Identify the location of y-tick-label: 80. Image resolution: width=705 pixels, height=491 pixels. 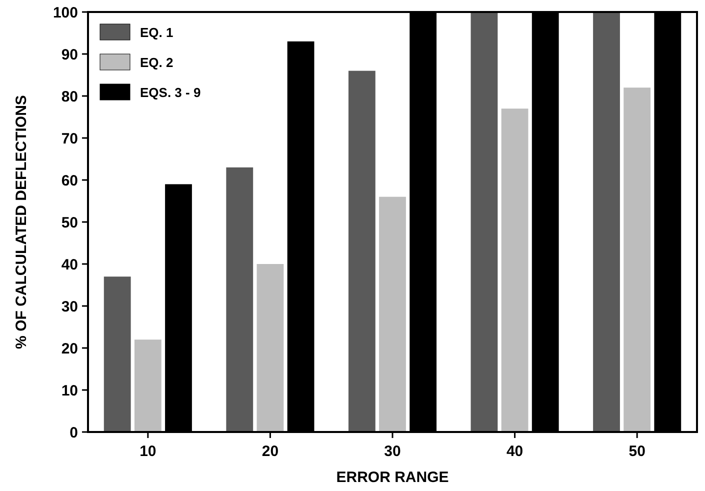
(69, 97).